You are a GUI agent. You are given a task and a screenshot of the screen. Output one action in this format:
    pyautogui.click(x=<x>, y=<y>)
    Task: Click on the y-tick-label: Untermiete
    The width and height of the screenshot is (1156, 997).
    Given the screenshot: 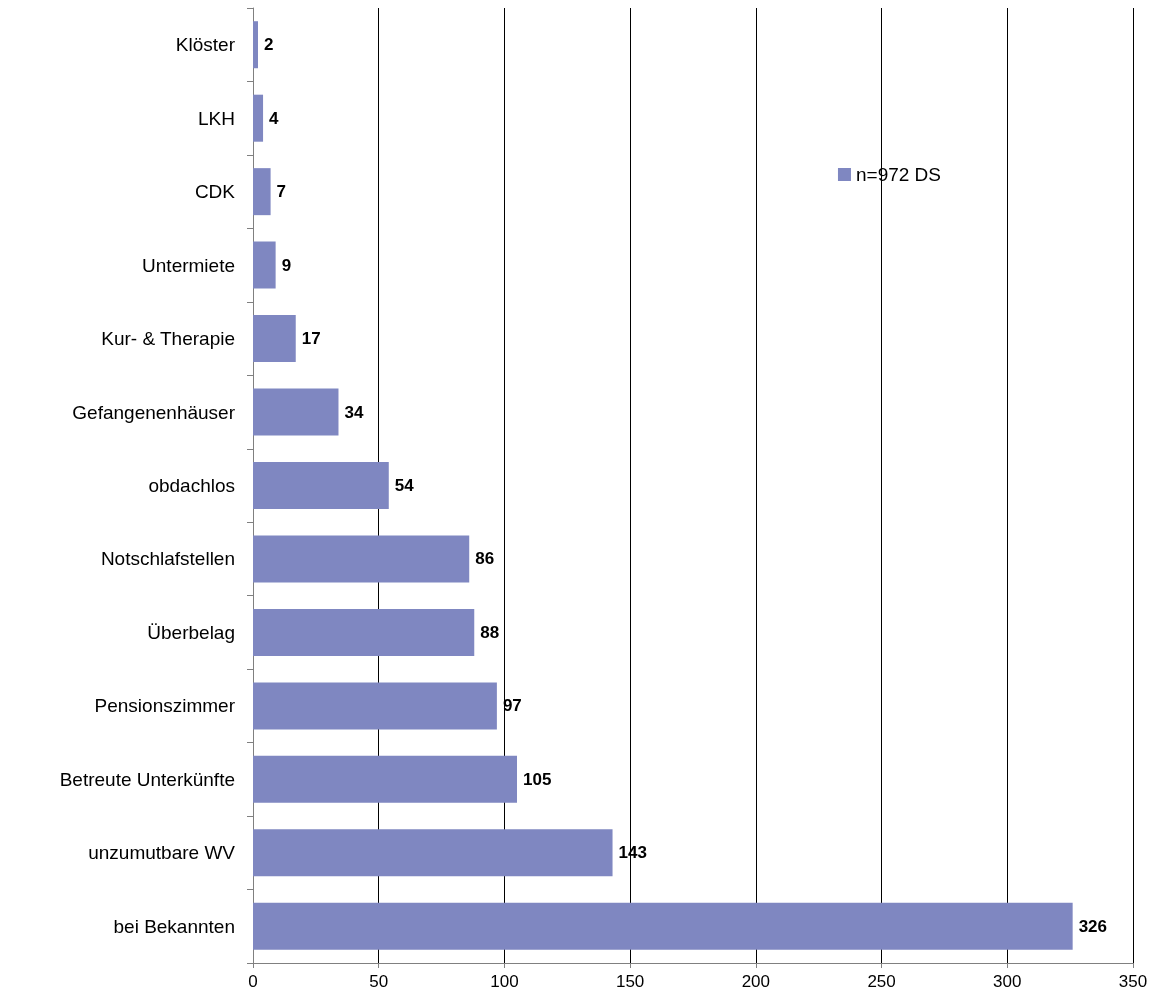 What is the action you would take?
    pyautogui.click(x=188, y=265)
    